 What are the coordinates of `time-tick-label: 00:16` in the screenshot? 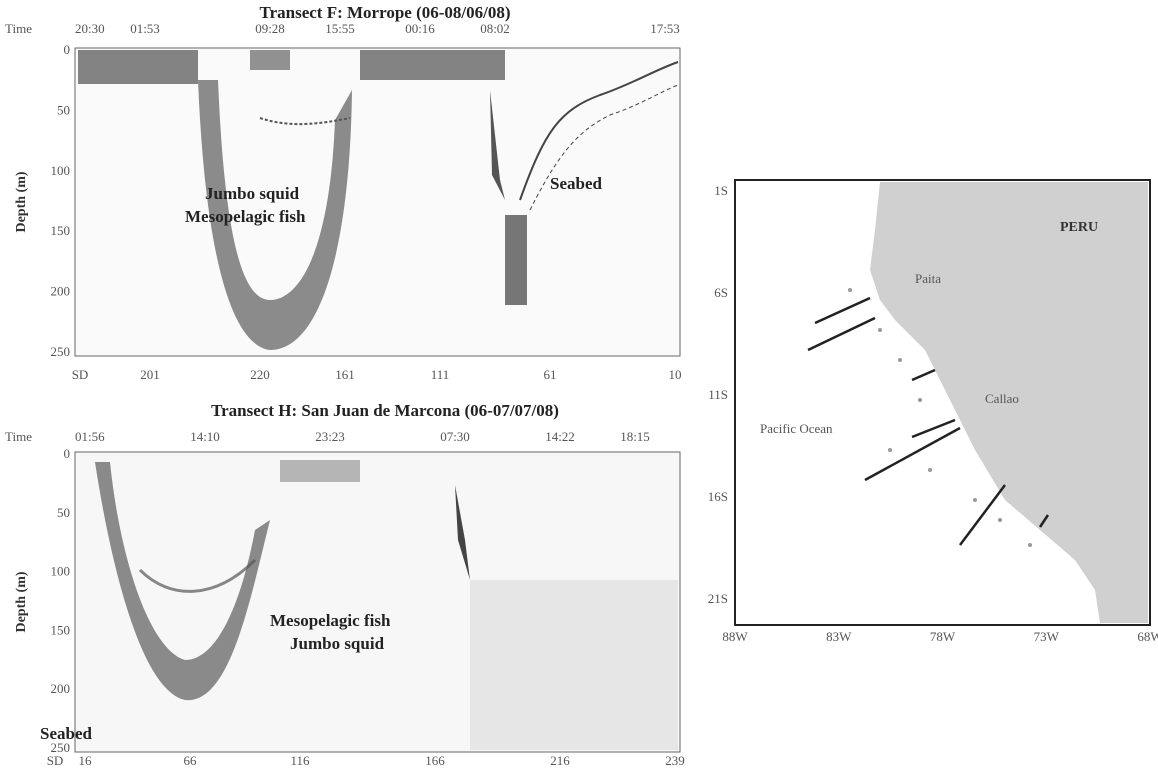 It's located at (420, 28).